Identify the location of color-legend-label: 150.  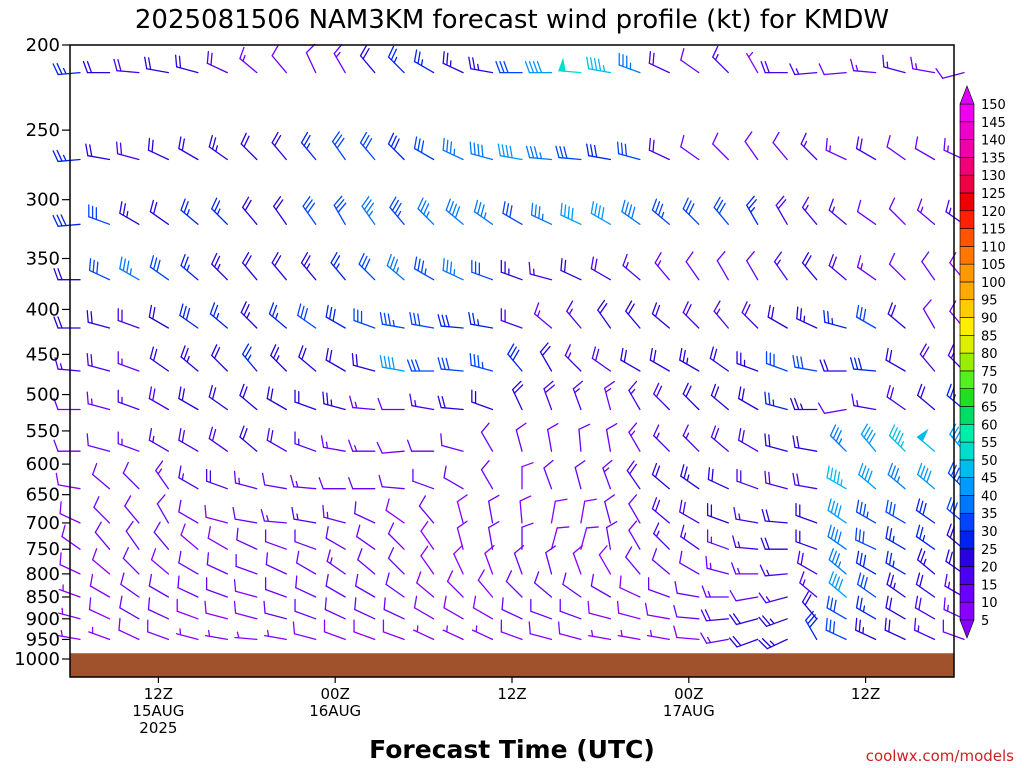
(993, 105).